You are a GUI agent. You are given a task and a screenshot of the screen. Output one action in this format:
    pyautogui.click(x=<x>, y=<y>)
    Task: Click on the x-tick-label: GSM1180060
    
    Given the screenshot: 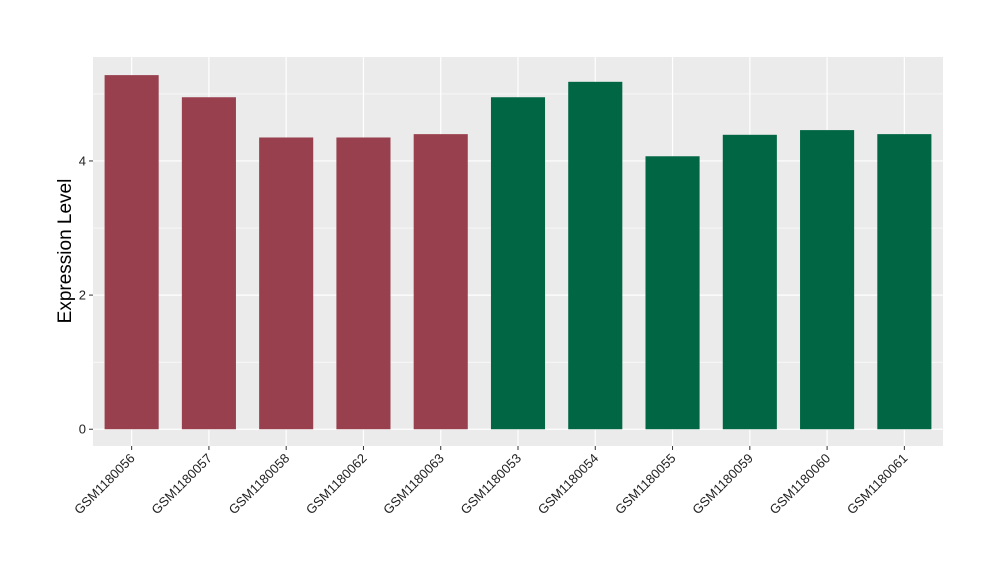 What is the action you would take?
    pyautogui.click(x=800, y=484)
    